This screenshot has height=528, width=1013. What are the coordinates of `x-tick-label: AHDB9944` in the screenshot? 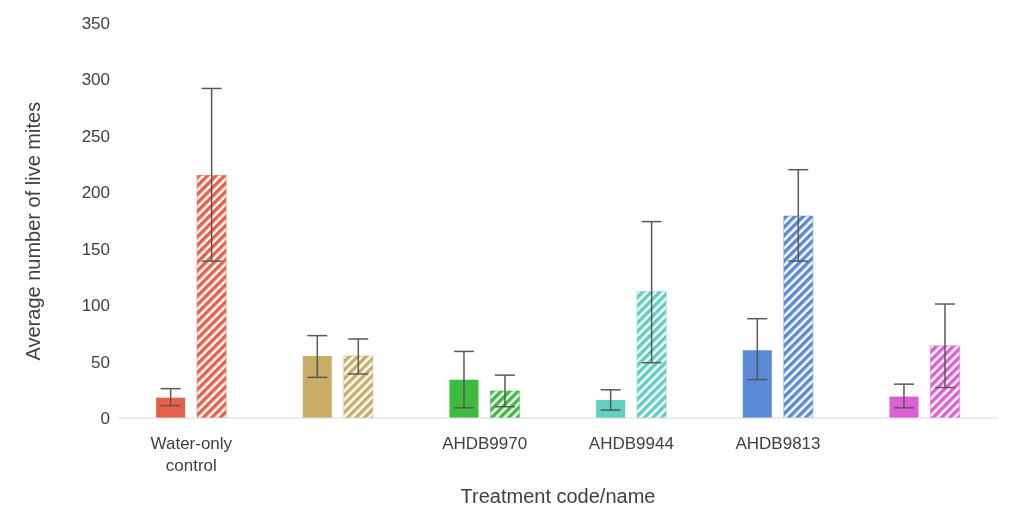 It's located at (631, 444).